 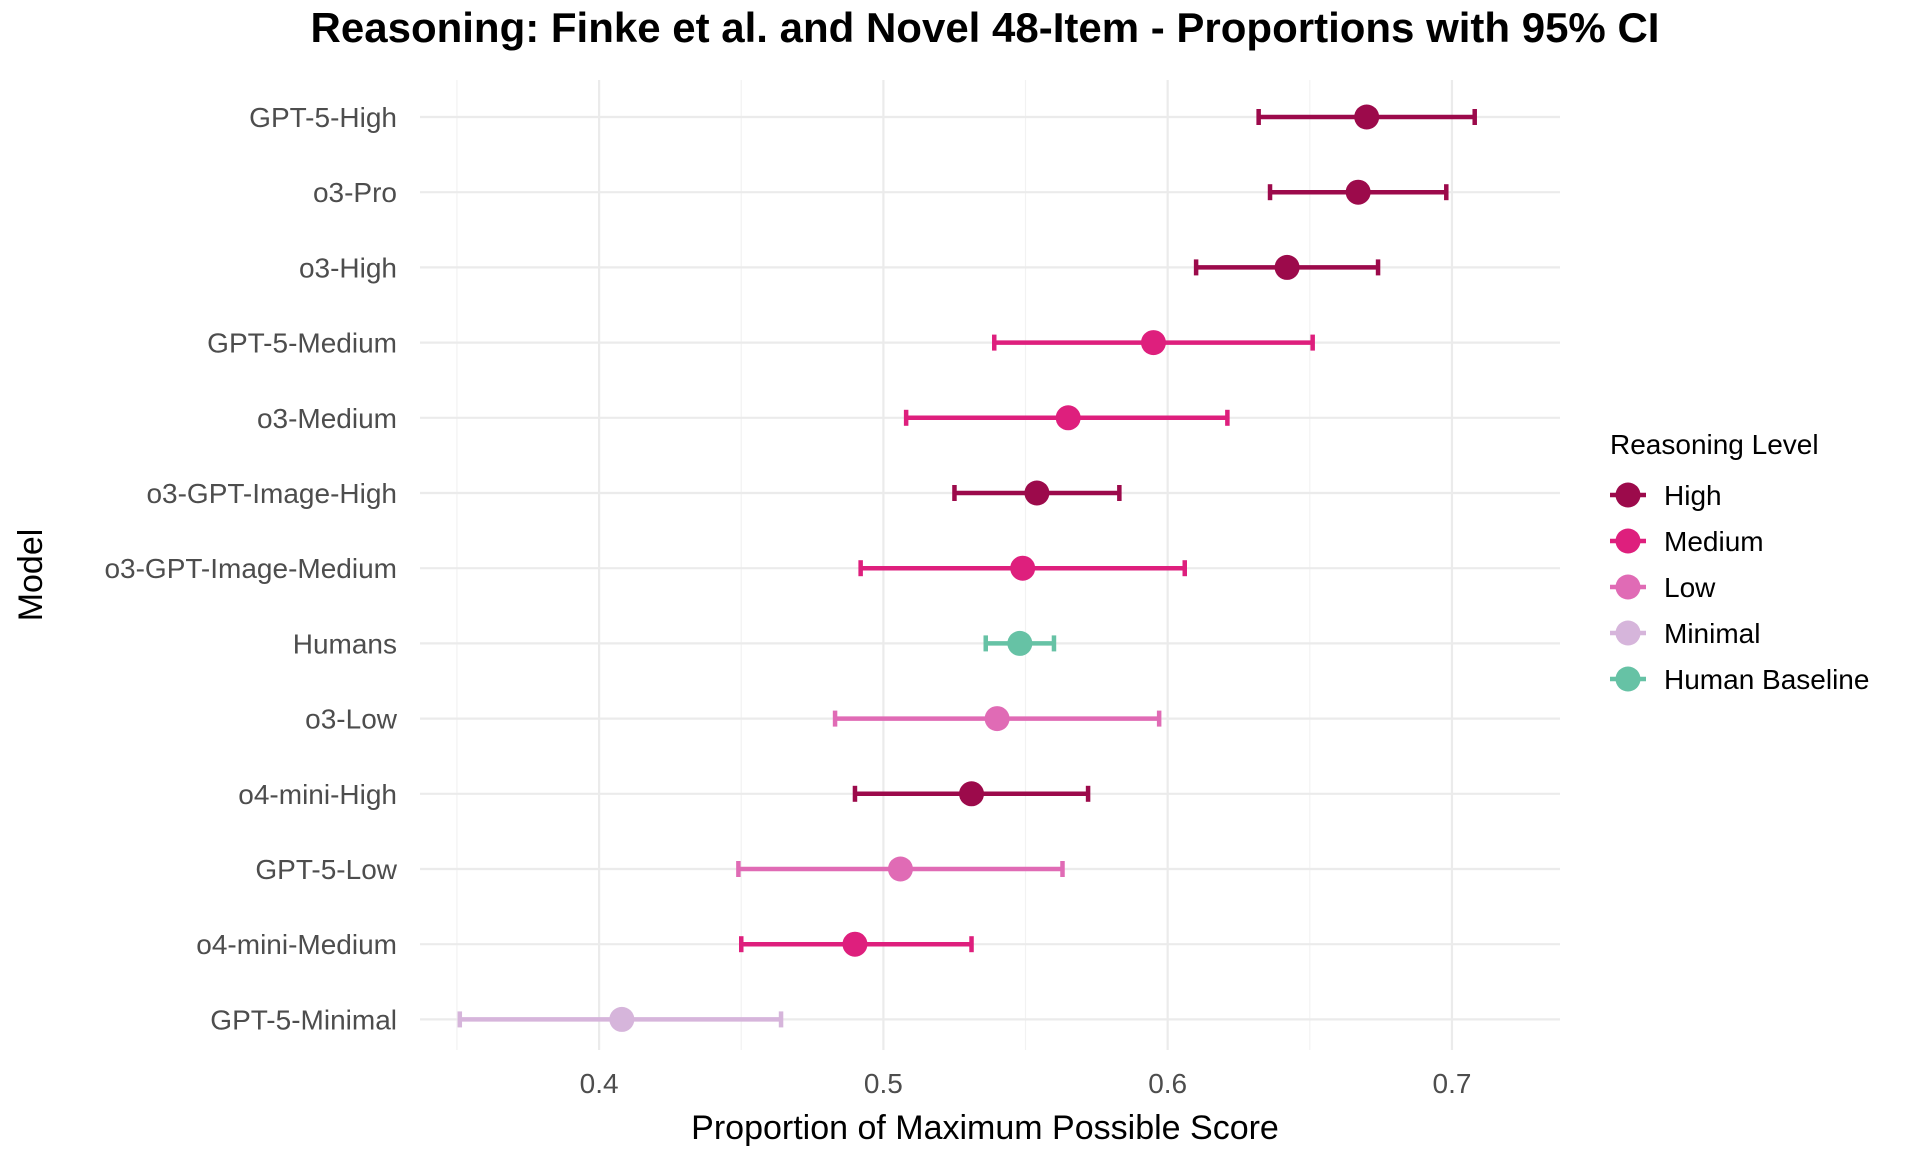 I want to click on legend-item: High, so click(x=1666, y=495).